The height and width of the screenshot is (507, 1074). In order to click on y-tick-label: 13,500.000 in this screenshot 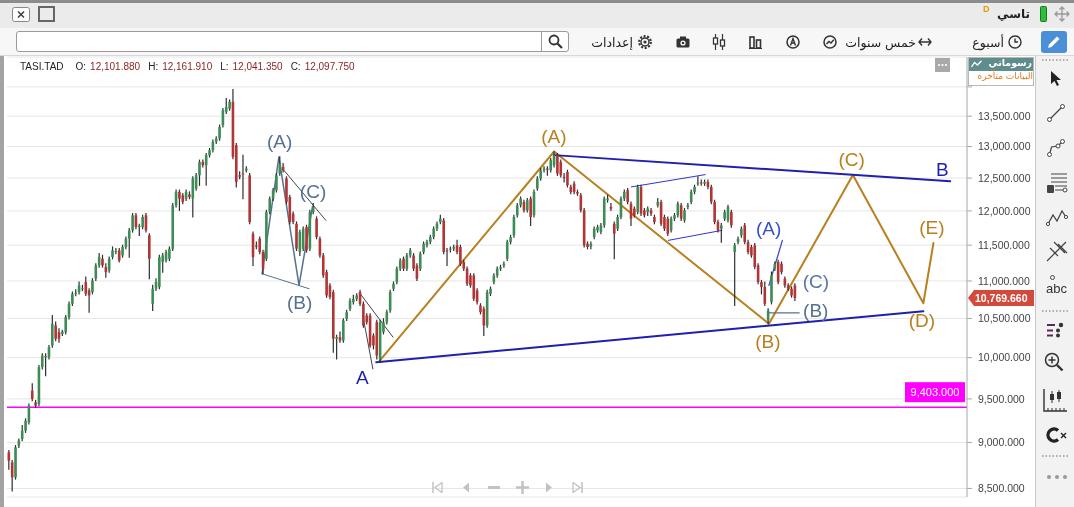, I will do `click(1004, 115)`.